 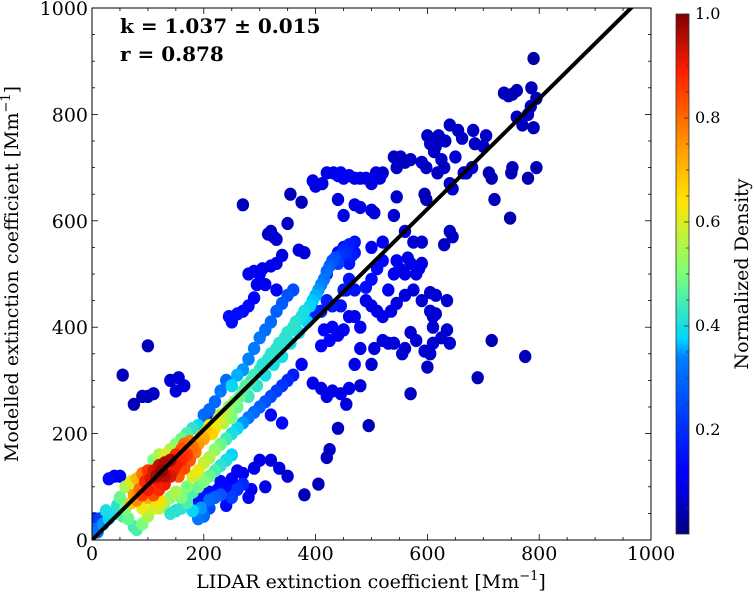 I want to click on x-tick-label: 1000, so click(x=651, y=554).